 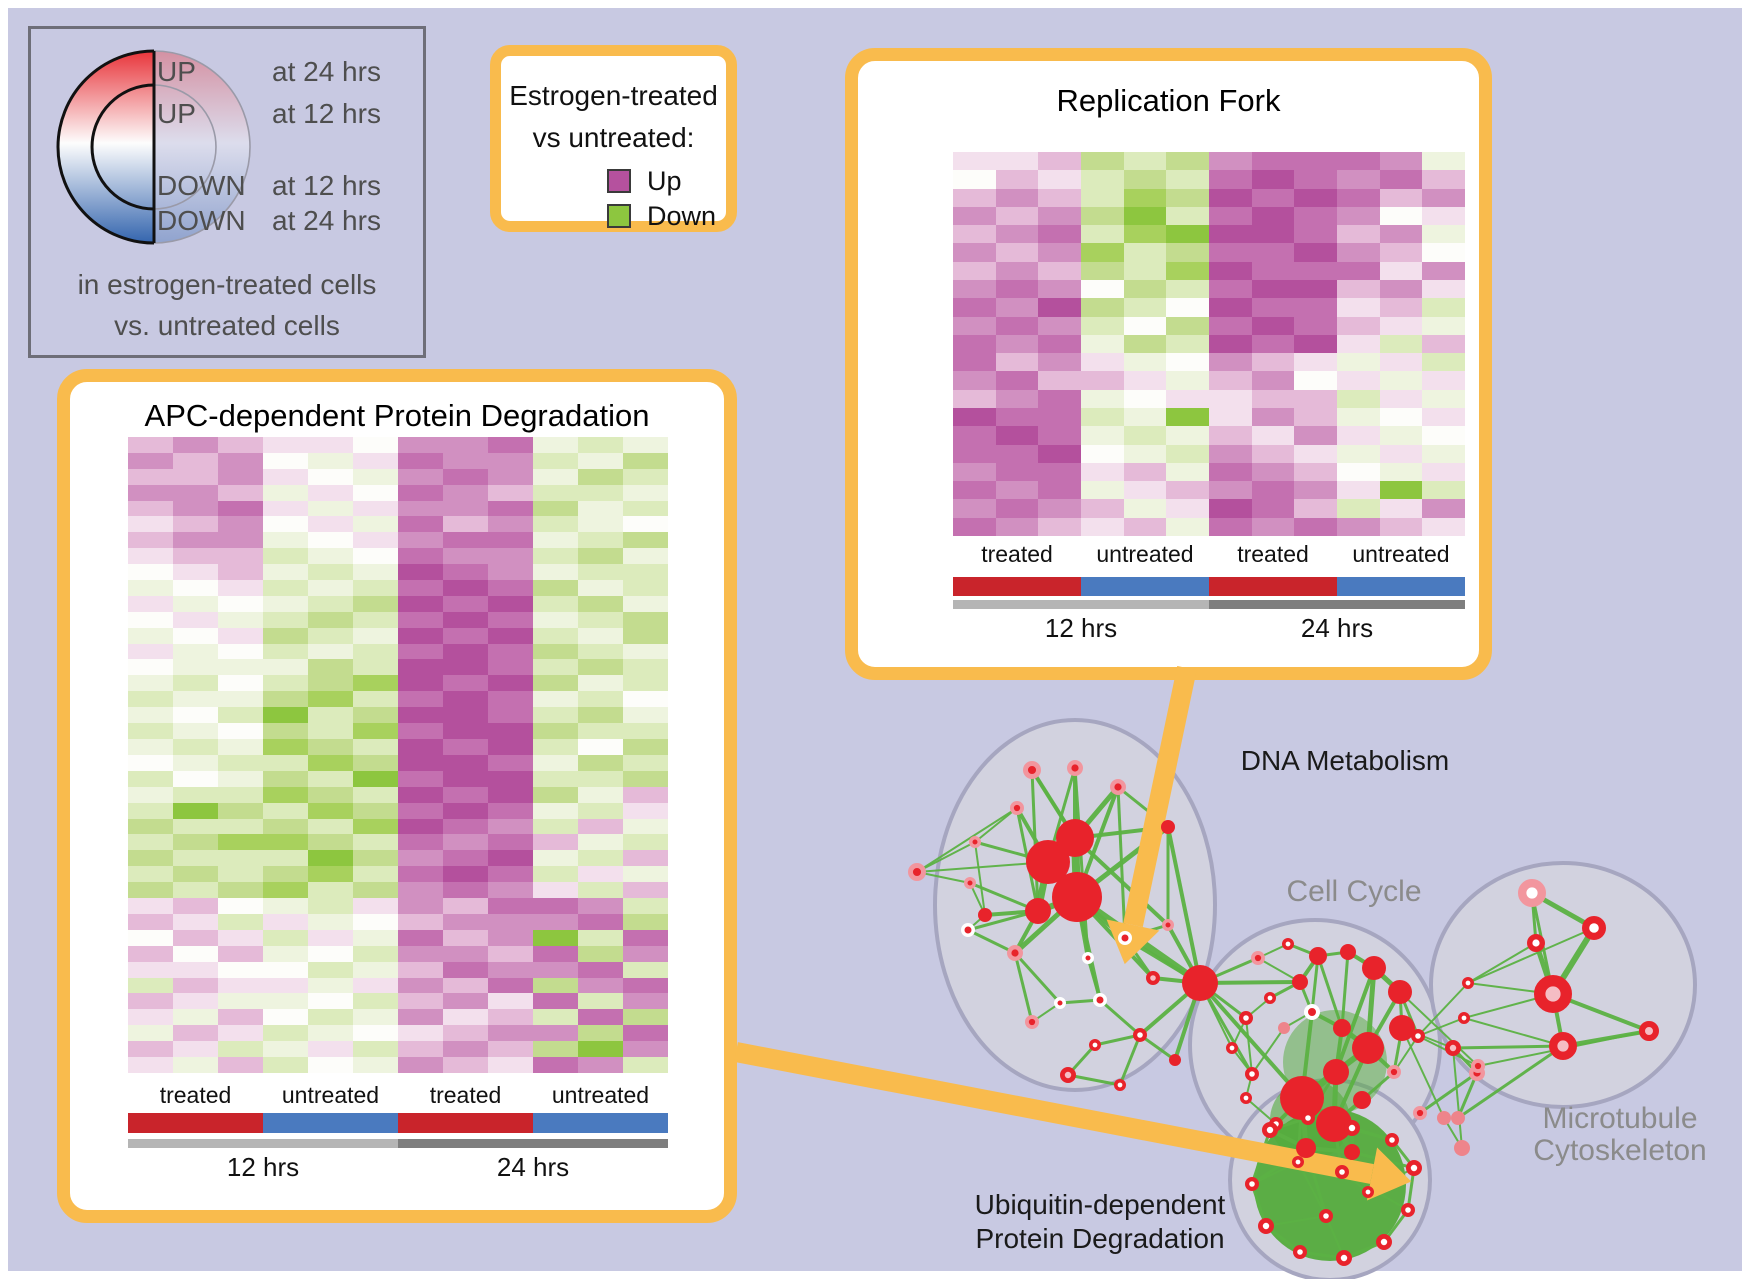 I want to click on rf-condition-bar, so click(x=1209, y=586).